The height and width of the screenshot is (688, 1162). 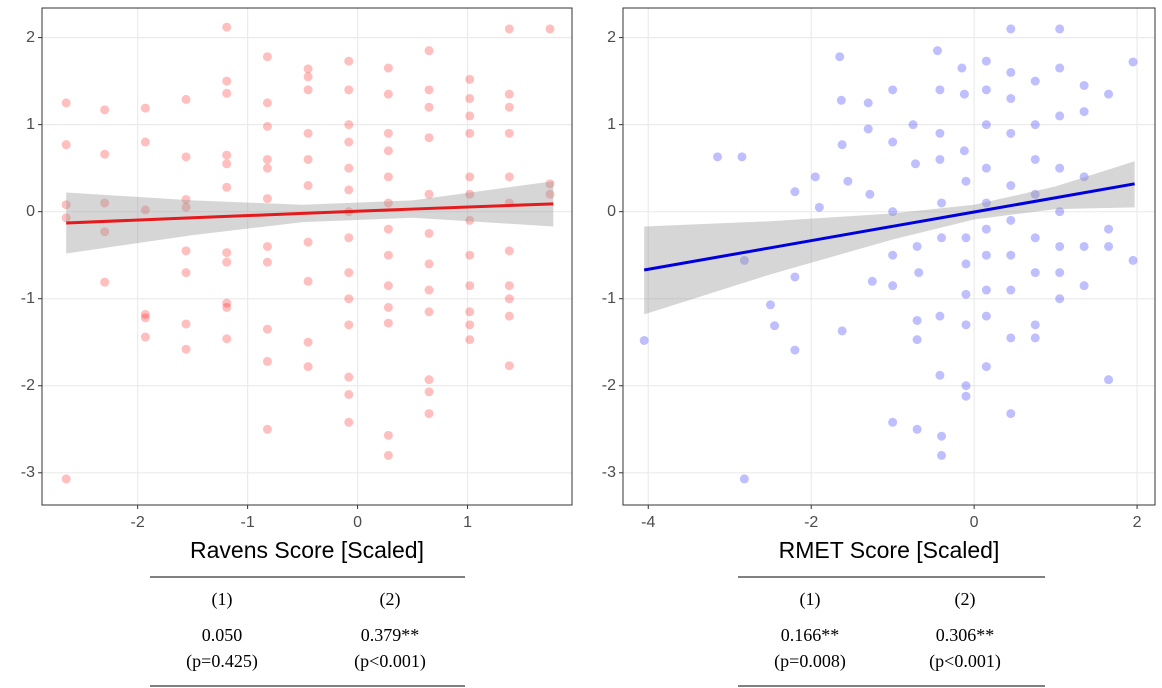 I want to click on table-header: (1), so click(x=222, y=599).